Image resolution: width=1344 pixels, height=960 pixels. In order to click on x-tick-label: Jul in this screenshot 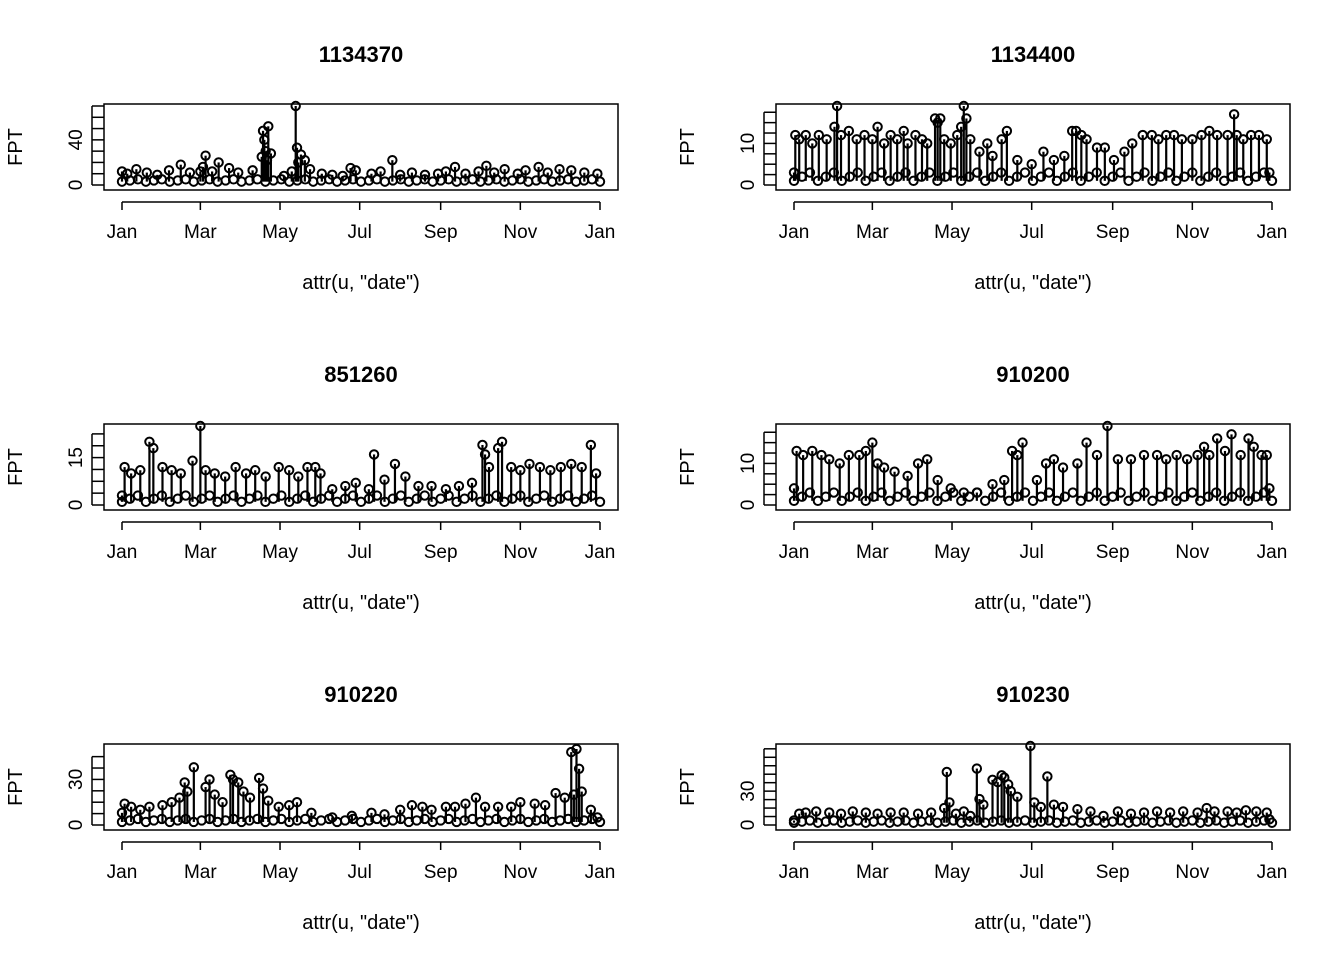, I will do `click(1032, 552)`.